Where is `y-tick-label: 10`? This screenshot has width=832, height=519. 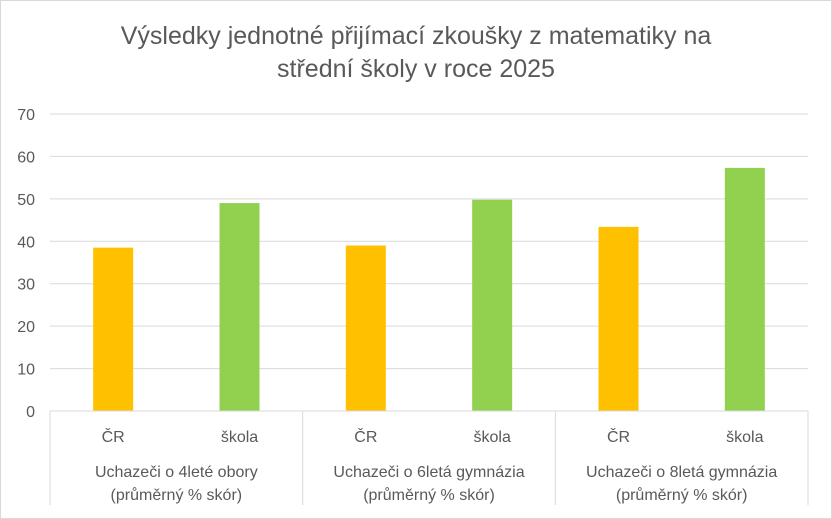 y-tick-label: 10 is located at coordinates (26, 370).